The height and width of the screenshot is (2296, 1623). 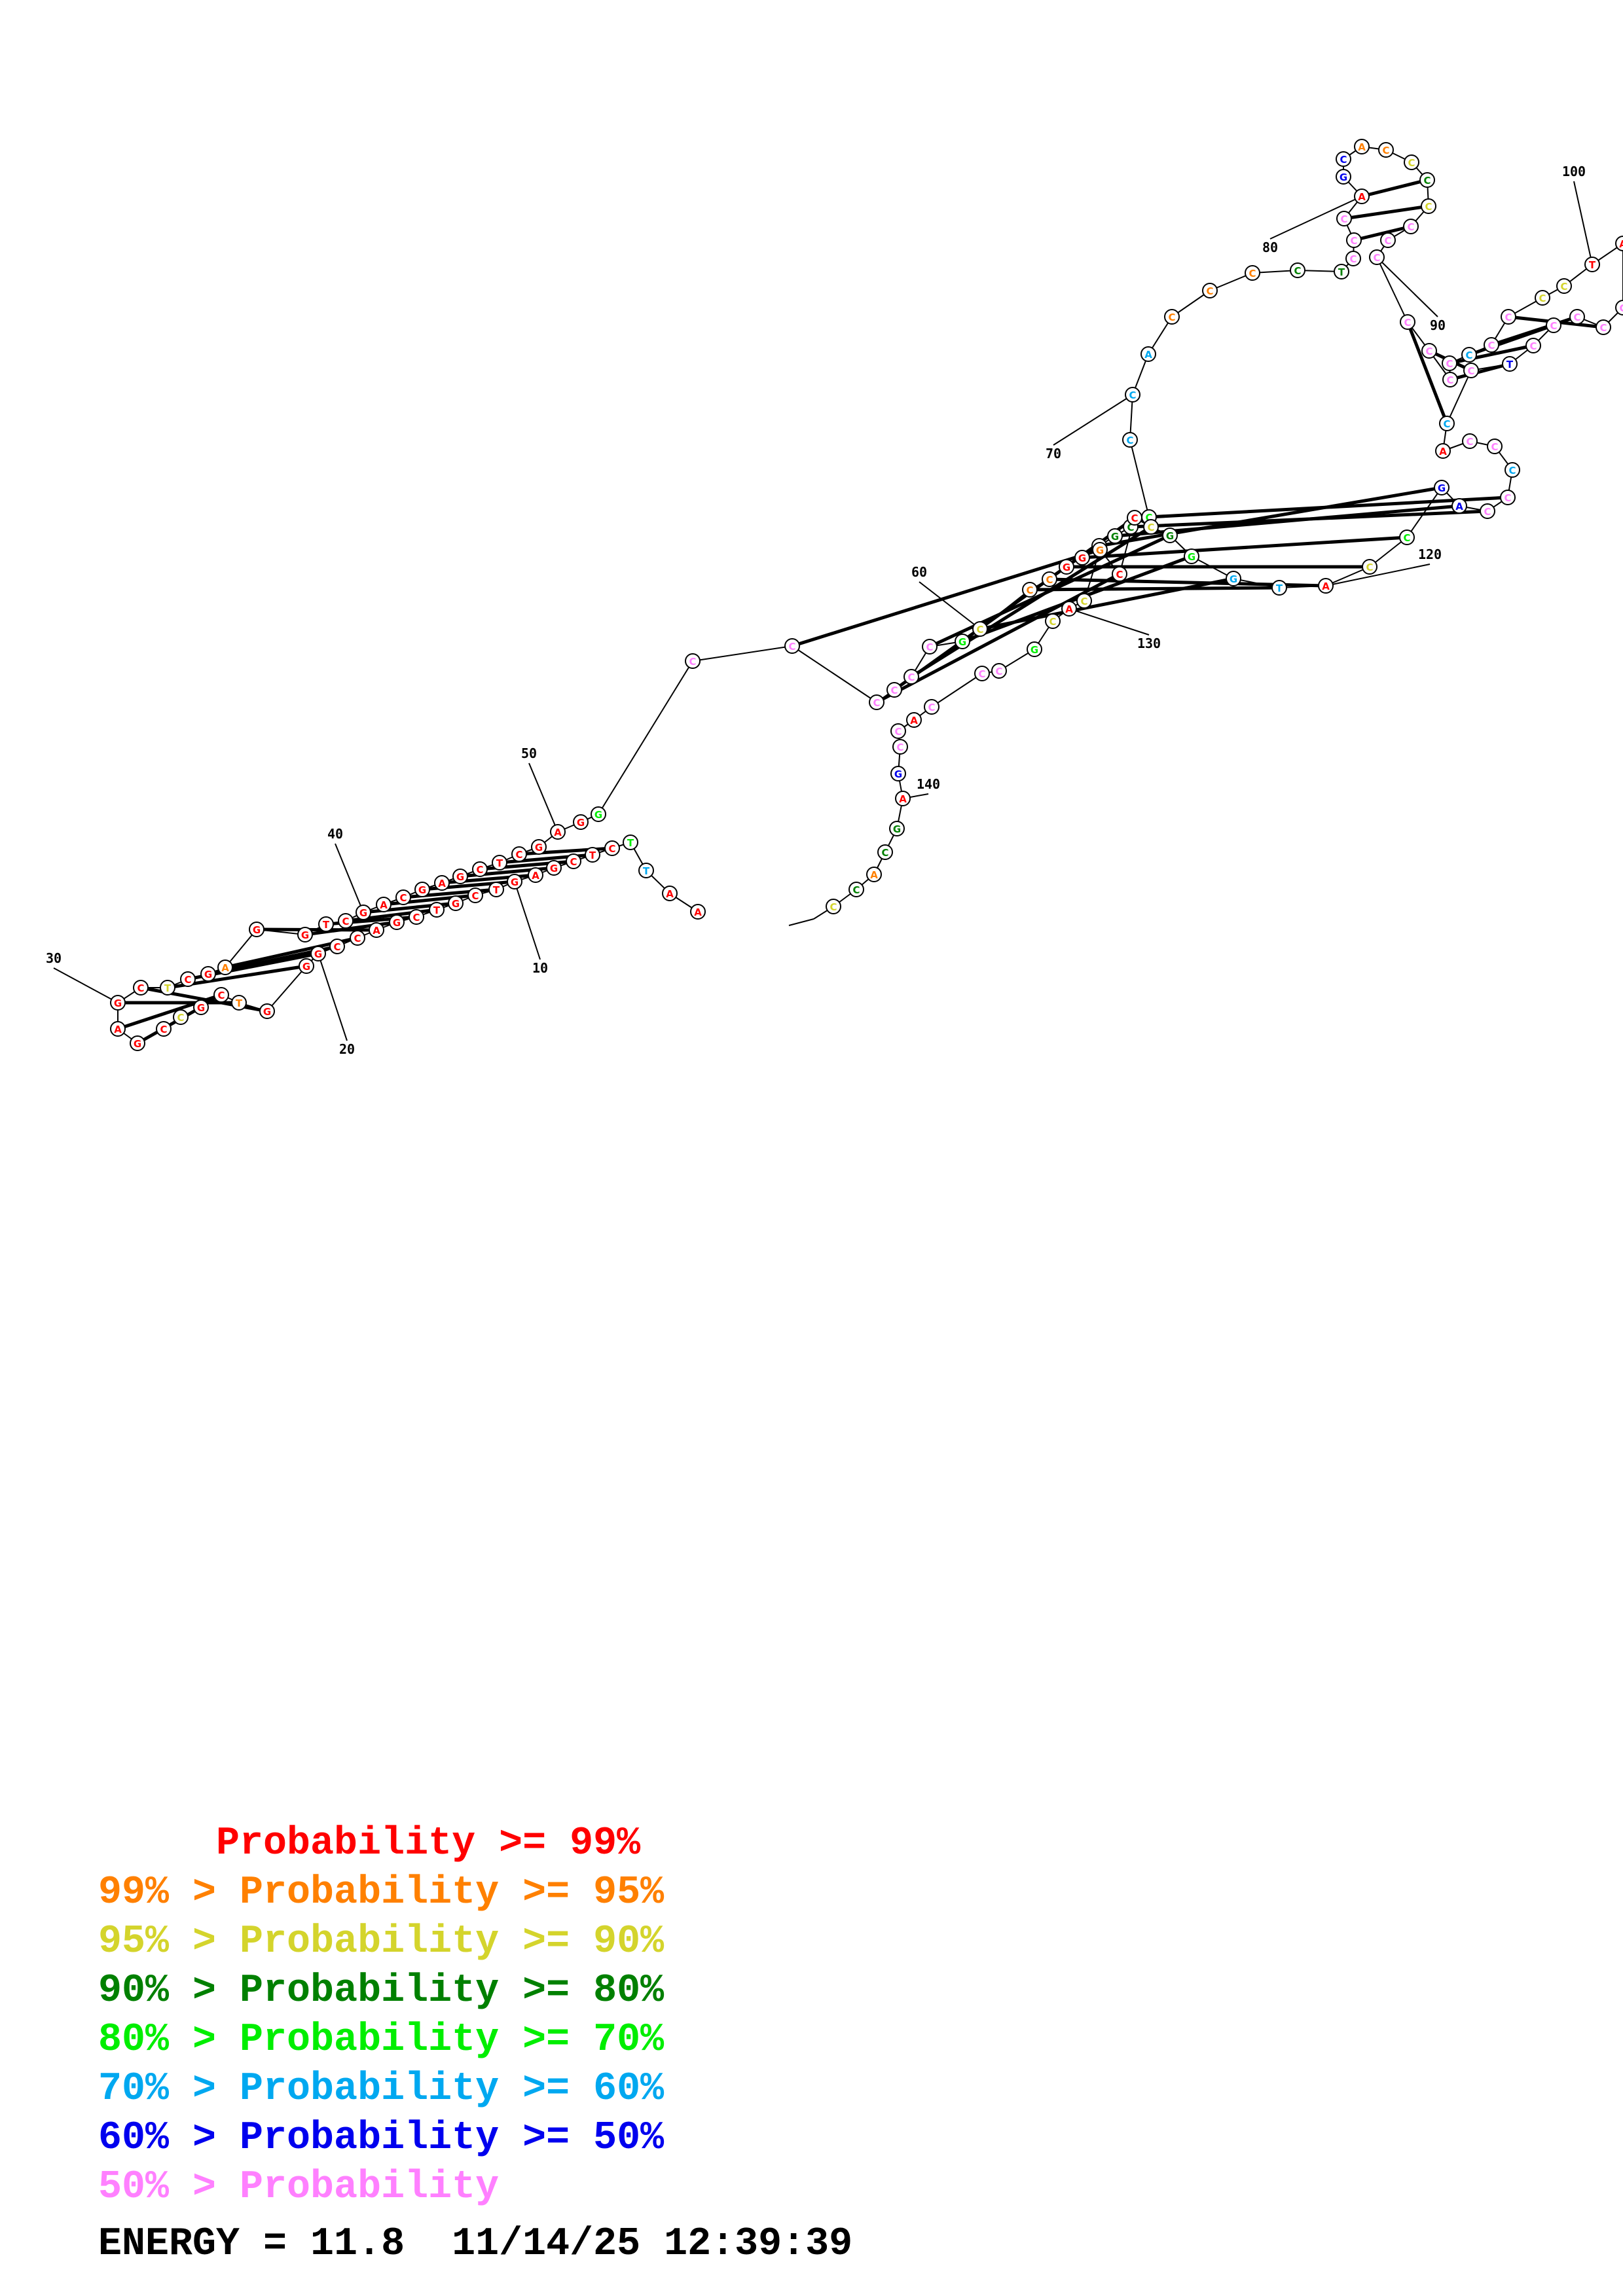 What do you see at coordinates (381, 1942) in the screenshot?
I see `legend-row: 95% > Probability >= 90%` at bounding box center [381, 1942].